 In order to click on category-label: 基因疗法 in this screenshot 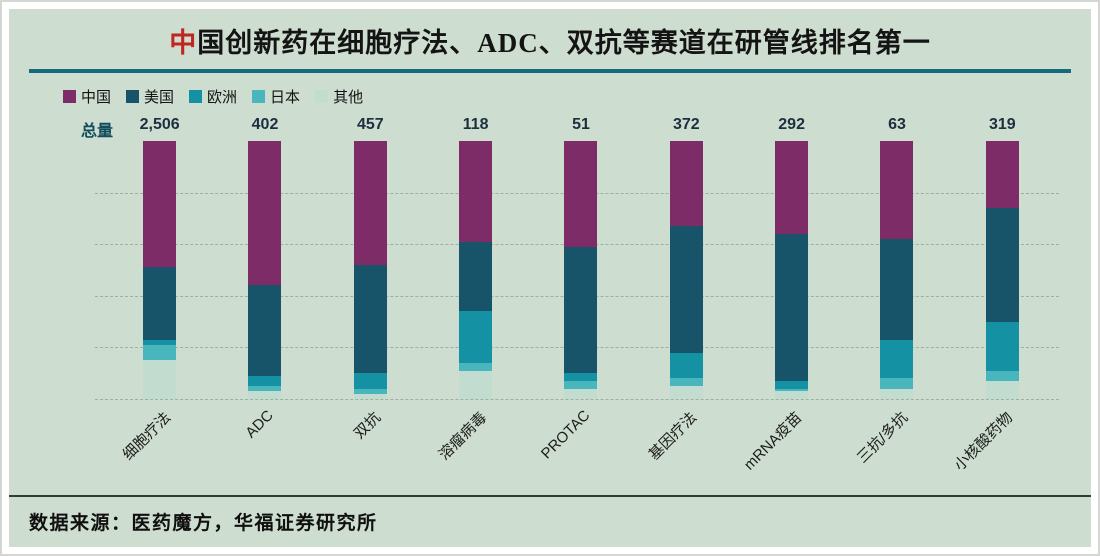, I will do `click(673, 436)`.